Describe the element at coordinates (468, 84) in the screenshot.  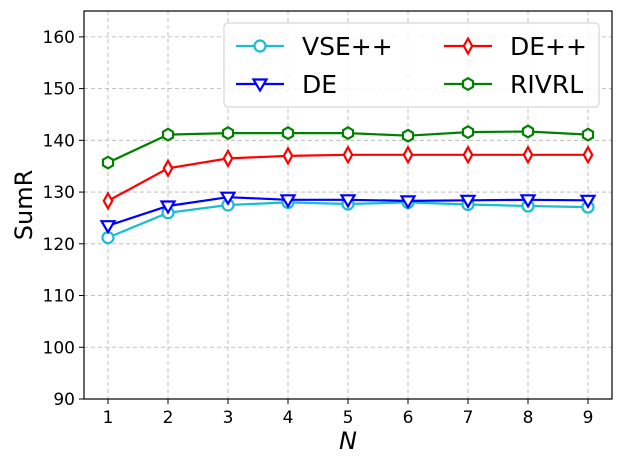
I see `legend-marker-rivrl` at that location.